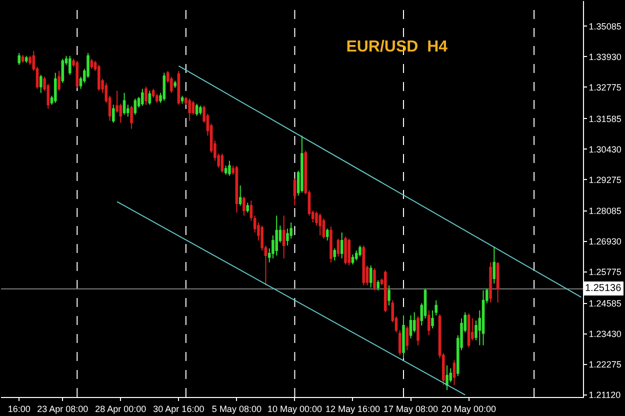  What do you see at coordinates (469, 409) in the screenshot?
I see `x-tick-label: 20 May 00:00` at bounding box center [469, 409].